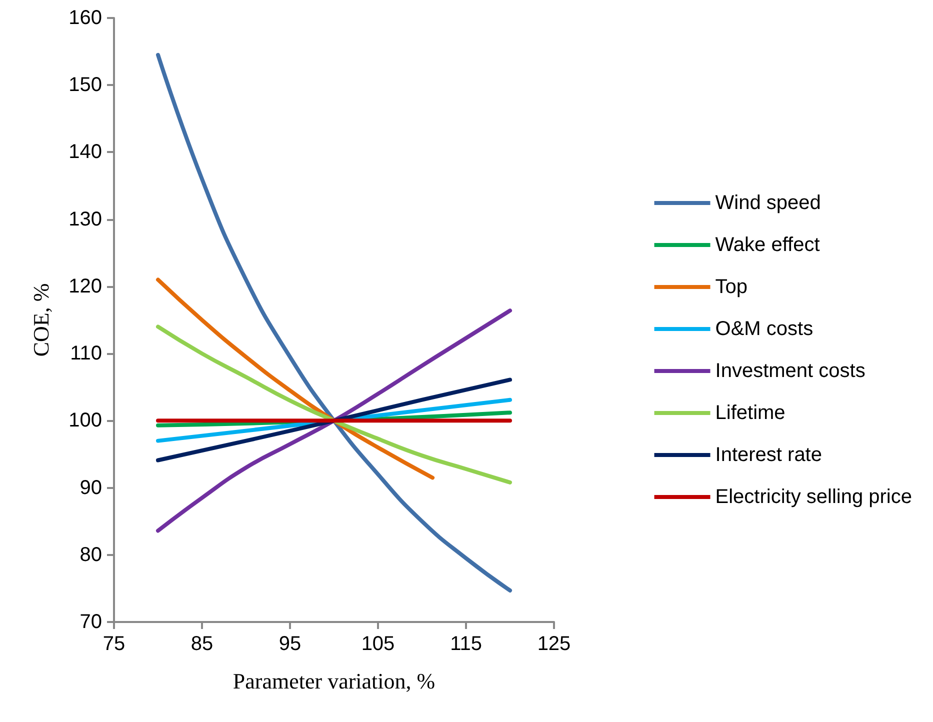  I want to click on x-tick-label: 75, so click(114, 644).